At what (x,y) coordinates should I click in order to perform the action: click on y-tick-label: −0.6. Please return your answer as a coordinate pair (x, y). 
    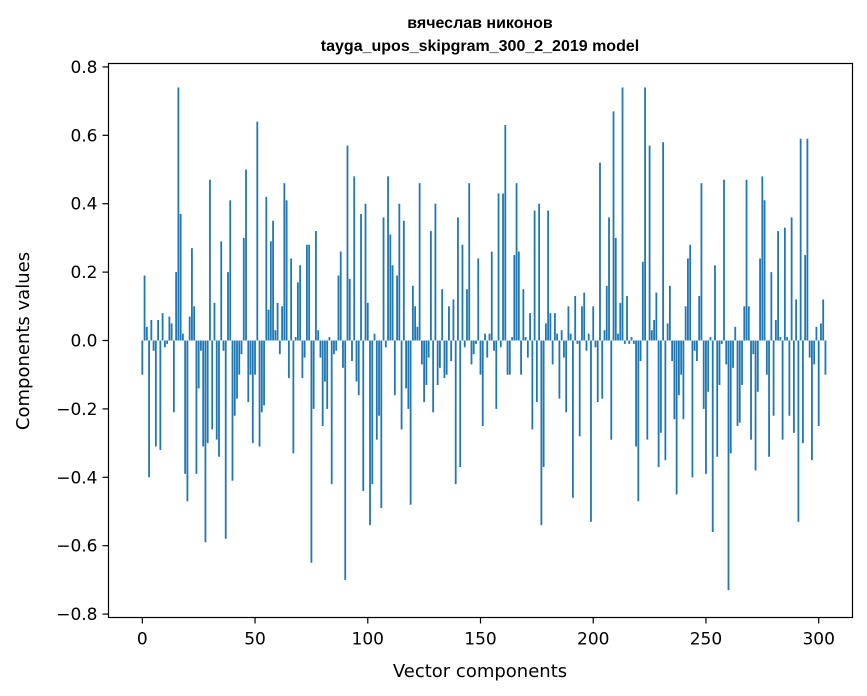
    Looking at the image, I should click on (76, 547).